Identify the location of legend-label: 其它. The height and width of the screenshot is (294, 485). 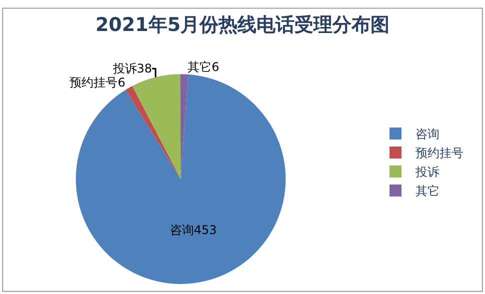
(428, 191).